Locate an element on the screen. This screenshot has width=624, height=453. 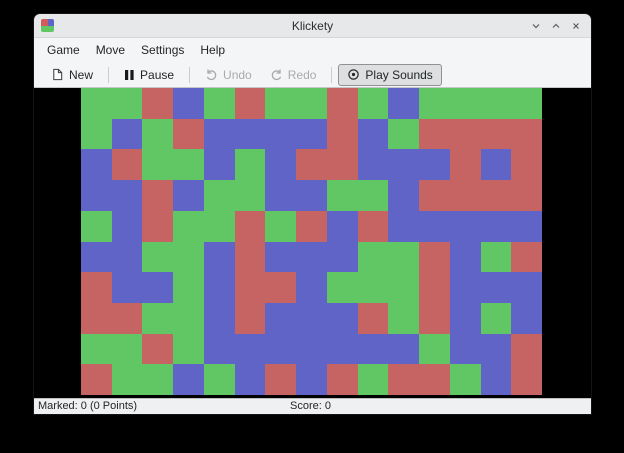
new-button: New is located at coordinates (72, 75).